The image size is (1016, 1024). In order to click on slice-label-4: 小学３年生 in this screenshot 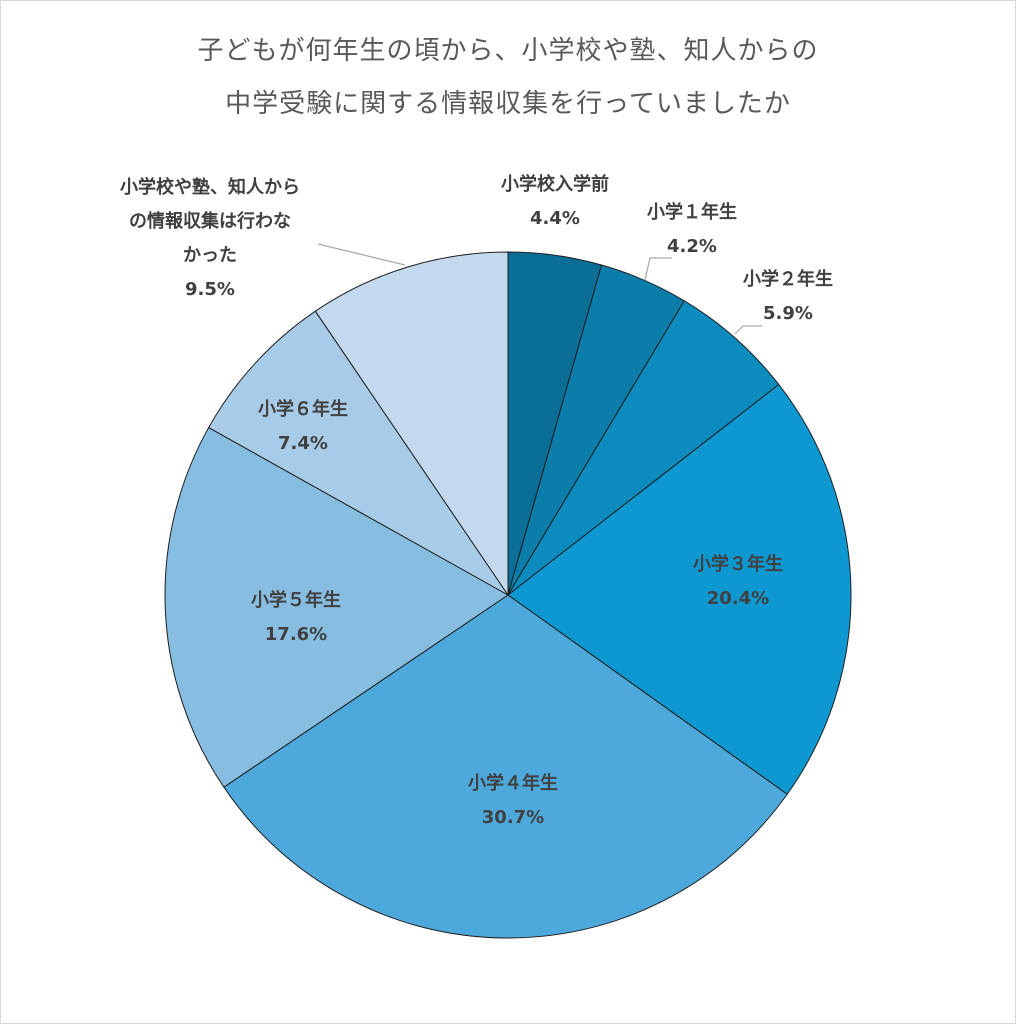, I will do `click(738, 564)`.